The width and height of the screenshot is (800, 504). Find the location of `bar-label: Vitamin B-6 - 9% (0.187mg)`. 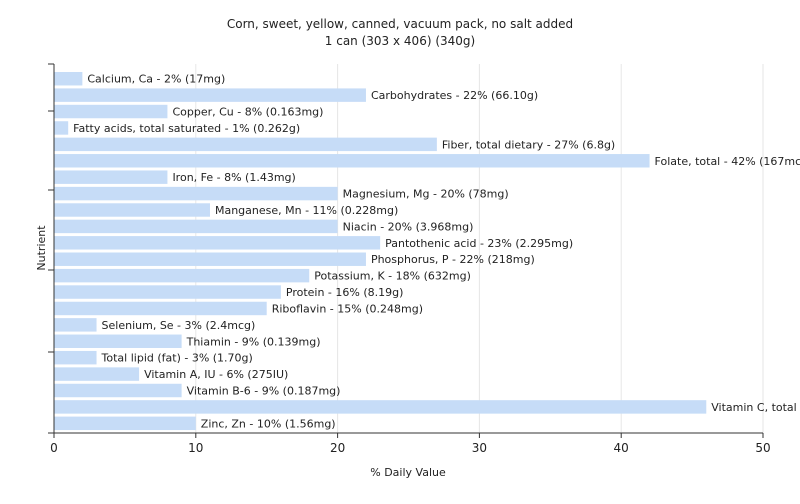

bar-label: Vitamin B-6 - 9% (0.187mg) is located at coordinates (264, 391).